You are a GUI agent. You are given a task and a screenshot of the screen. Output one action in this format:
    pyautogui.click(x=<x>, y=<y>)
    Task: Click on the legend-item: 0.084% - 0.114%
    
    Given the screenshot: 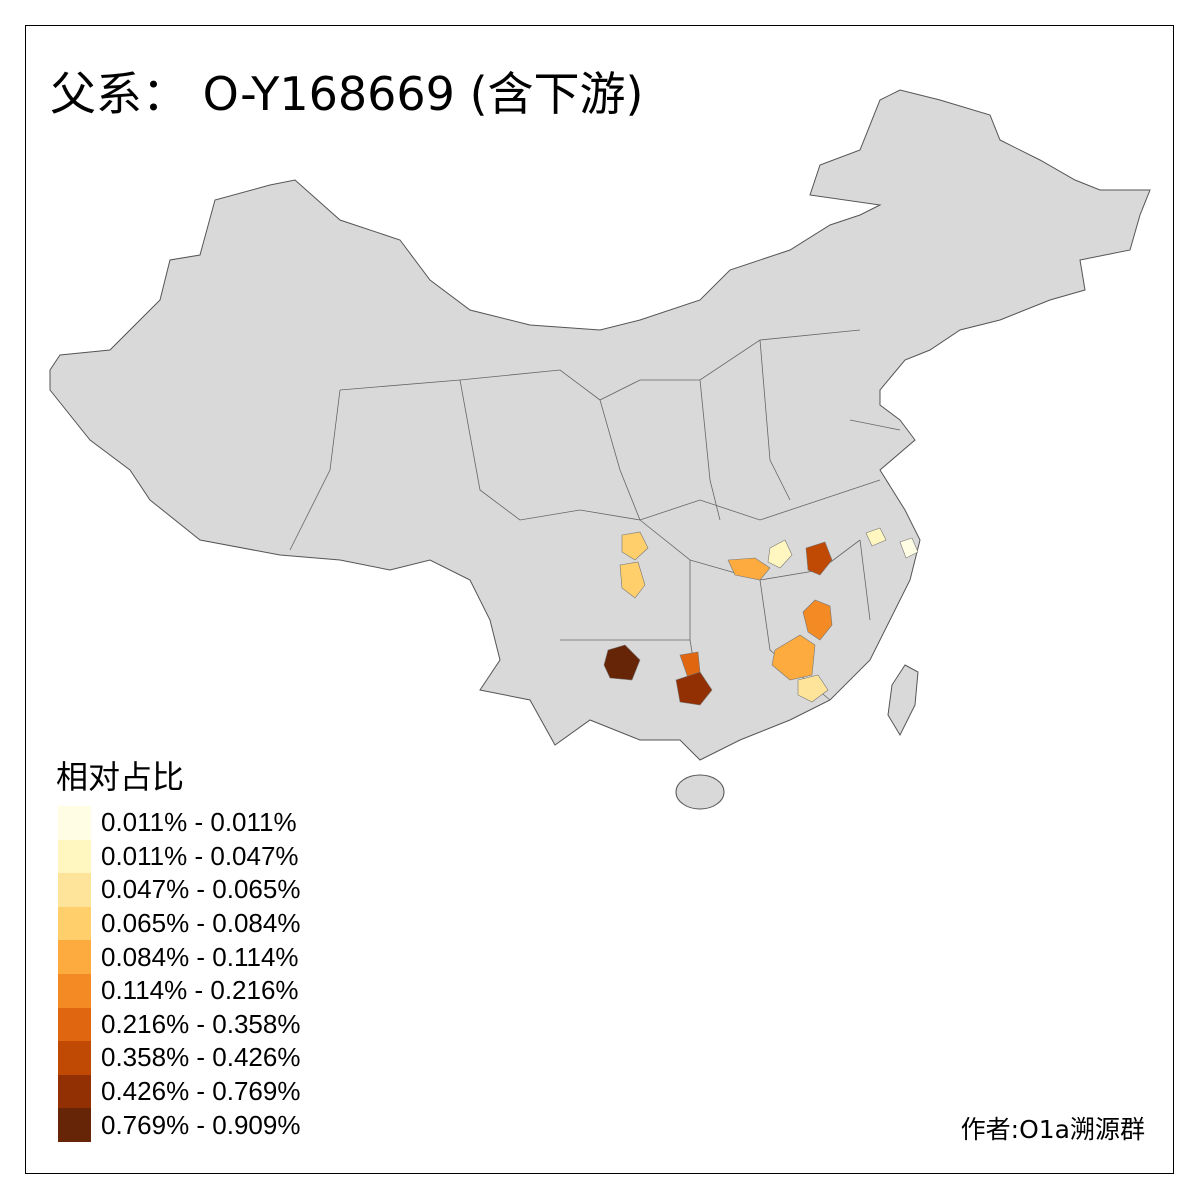 What is the action you would take?
    pyautogui.click(x=179, y=957)
    